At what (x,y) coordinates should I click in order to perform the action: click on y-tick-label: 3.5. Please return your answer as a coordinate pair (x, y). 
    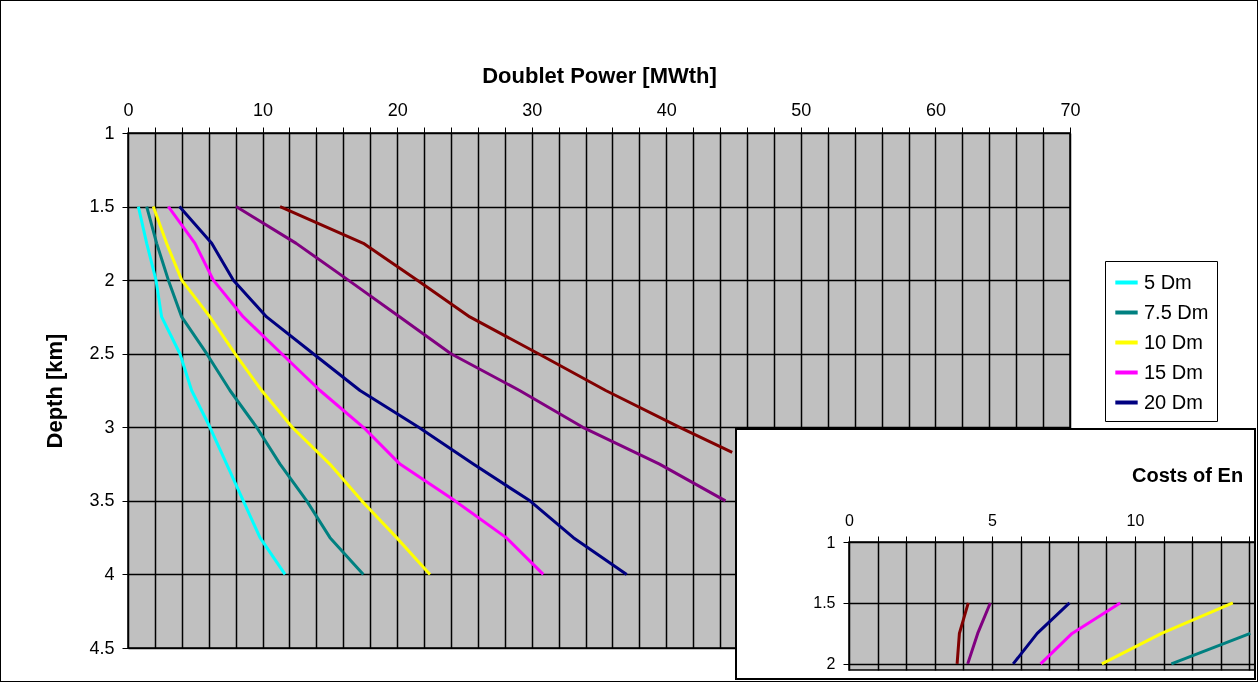
    Looking at the image, I should click on (102, 500).